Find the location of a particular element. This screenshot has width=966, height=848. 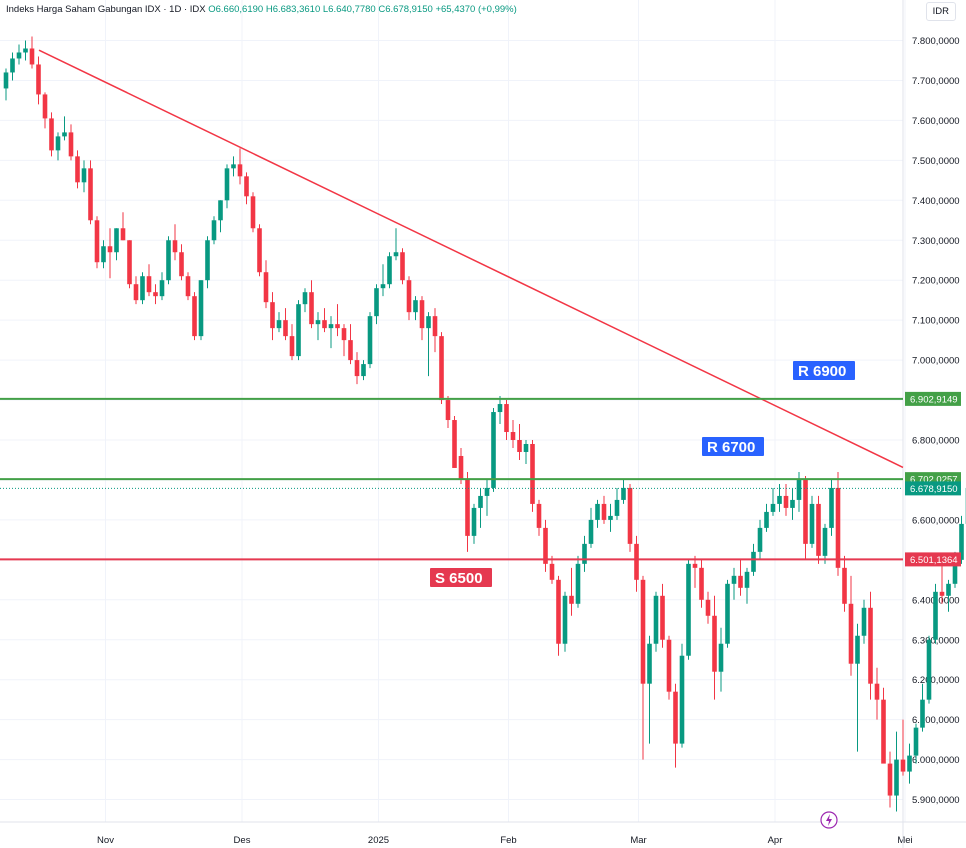

last-price-tag is located at coordinates (933, 488).